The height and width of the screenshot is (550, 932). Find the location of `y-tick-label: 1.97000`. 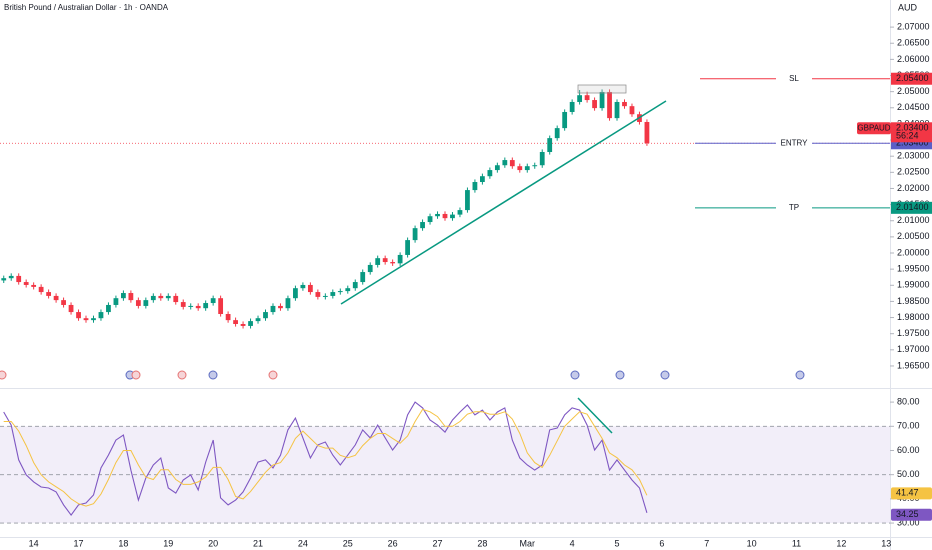

y-tick-label: 1.97000 is located at coordinates (913, 349).